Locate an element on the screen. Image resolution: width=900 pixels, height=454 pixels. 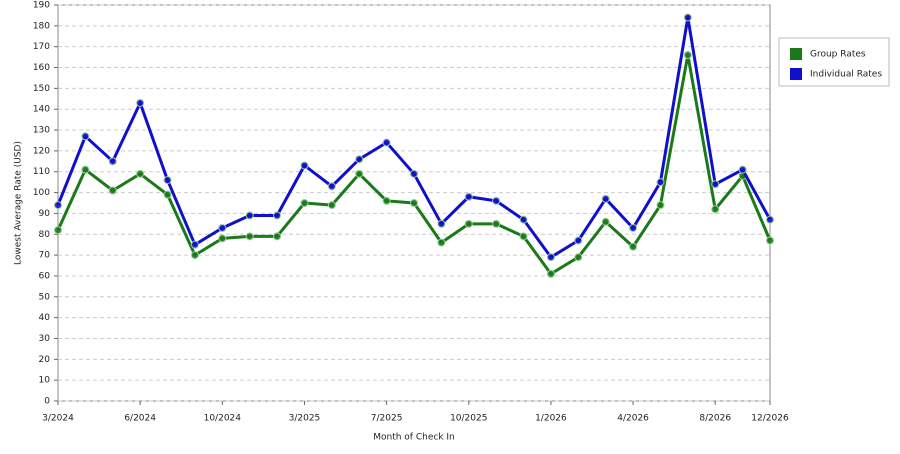
x-tick-label: 12/2026 is located at coordinates (770, 419).